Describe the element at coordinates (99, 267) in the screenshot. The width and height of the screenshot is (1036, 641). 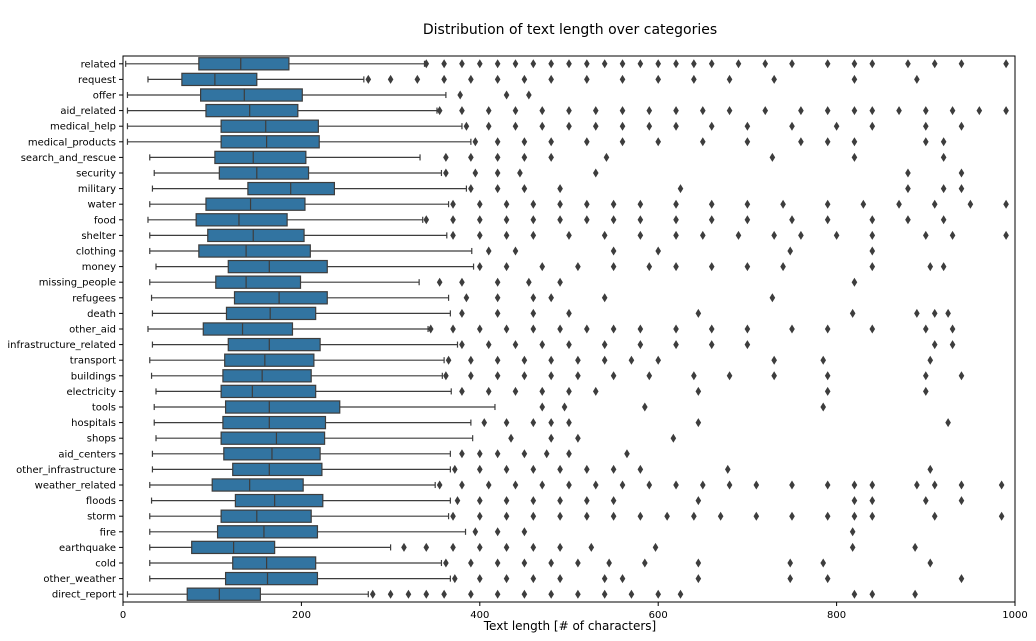
I see `y-tick-label: money` at that location.